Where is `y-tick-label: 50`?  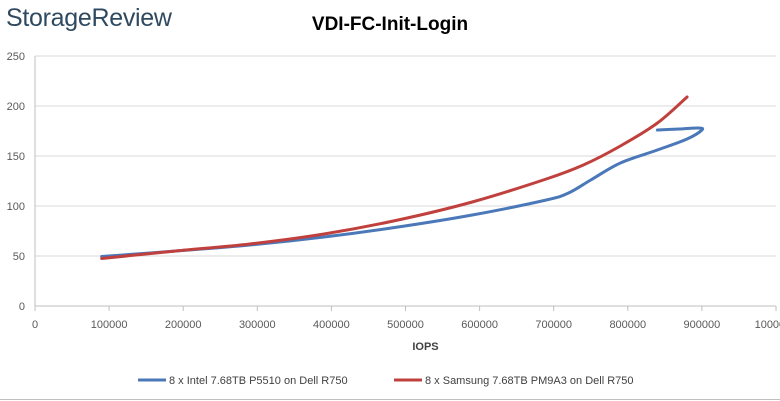 y-tick-label: 50 is located at coordinates (19, 257).